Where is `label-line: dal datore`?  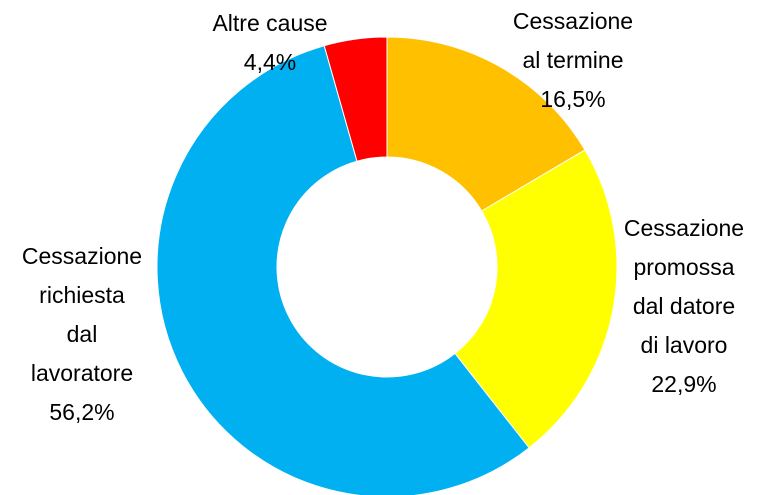 label-line: dal datore is located at coordinates (684, 306).